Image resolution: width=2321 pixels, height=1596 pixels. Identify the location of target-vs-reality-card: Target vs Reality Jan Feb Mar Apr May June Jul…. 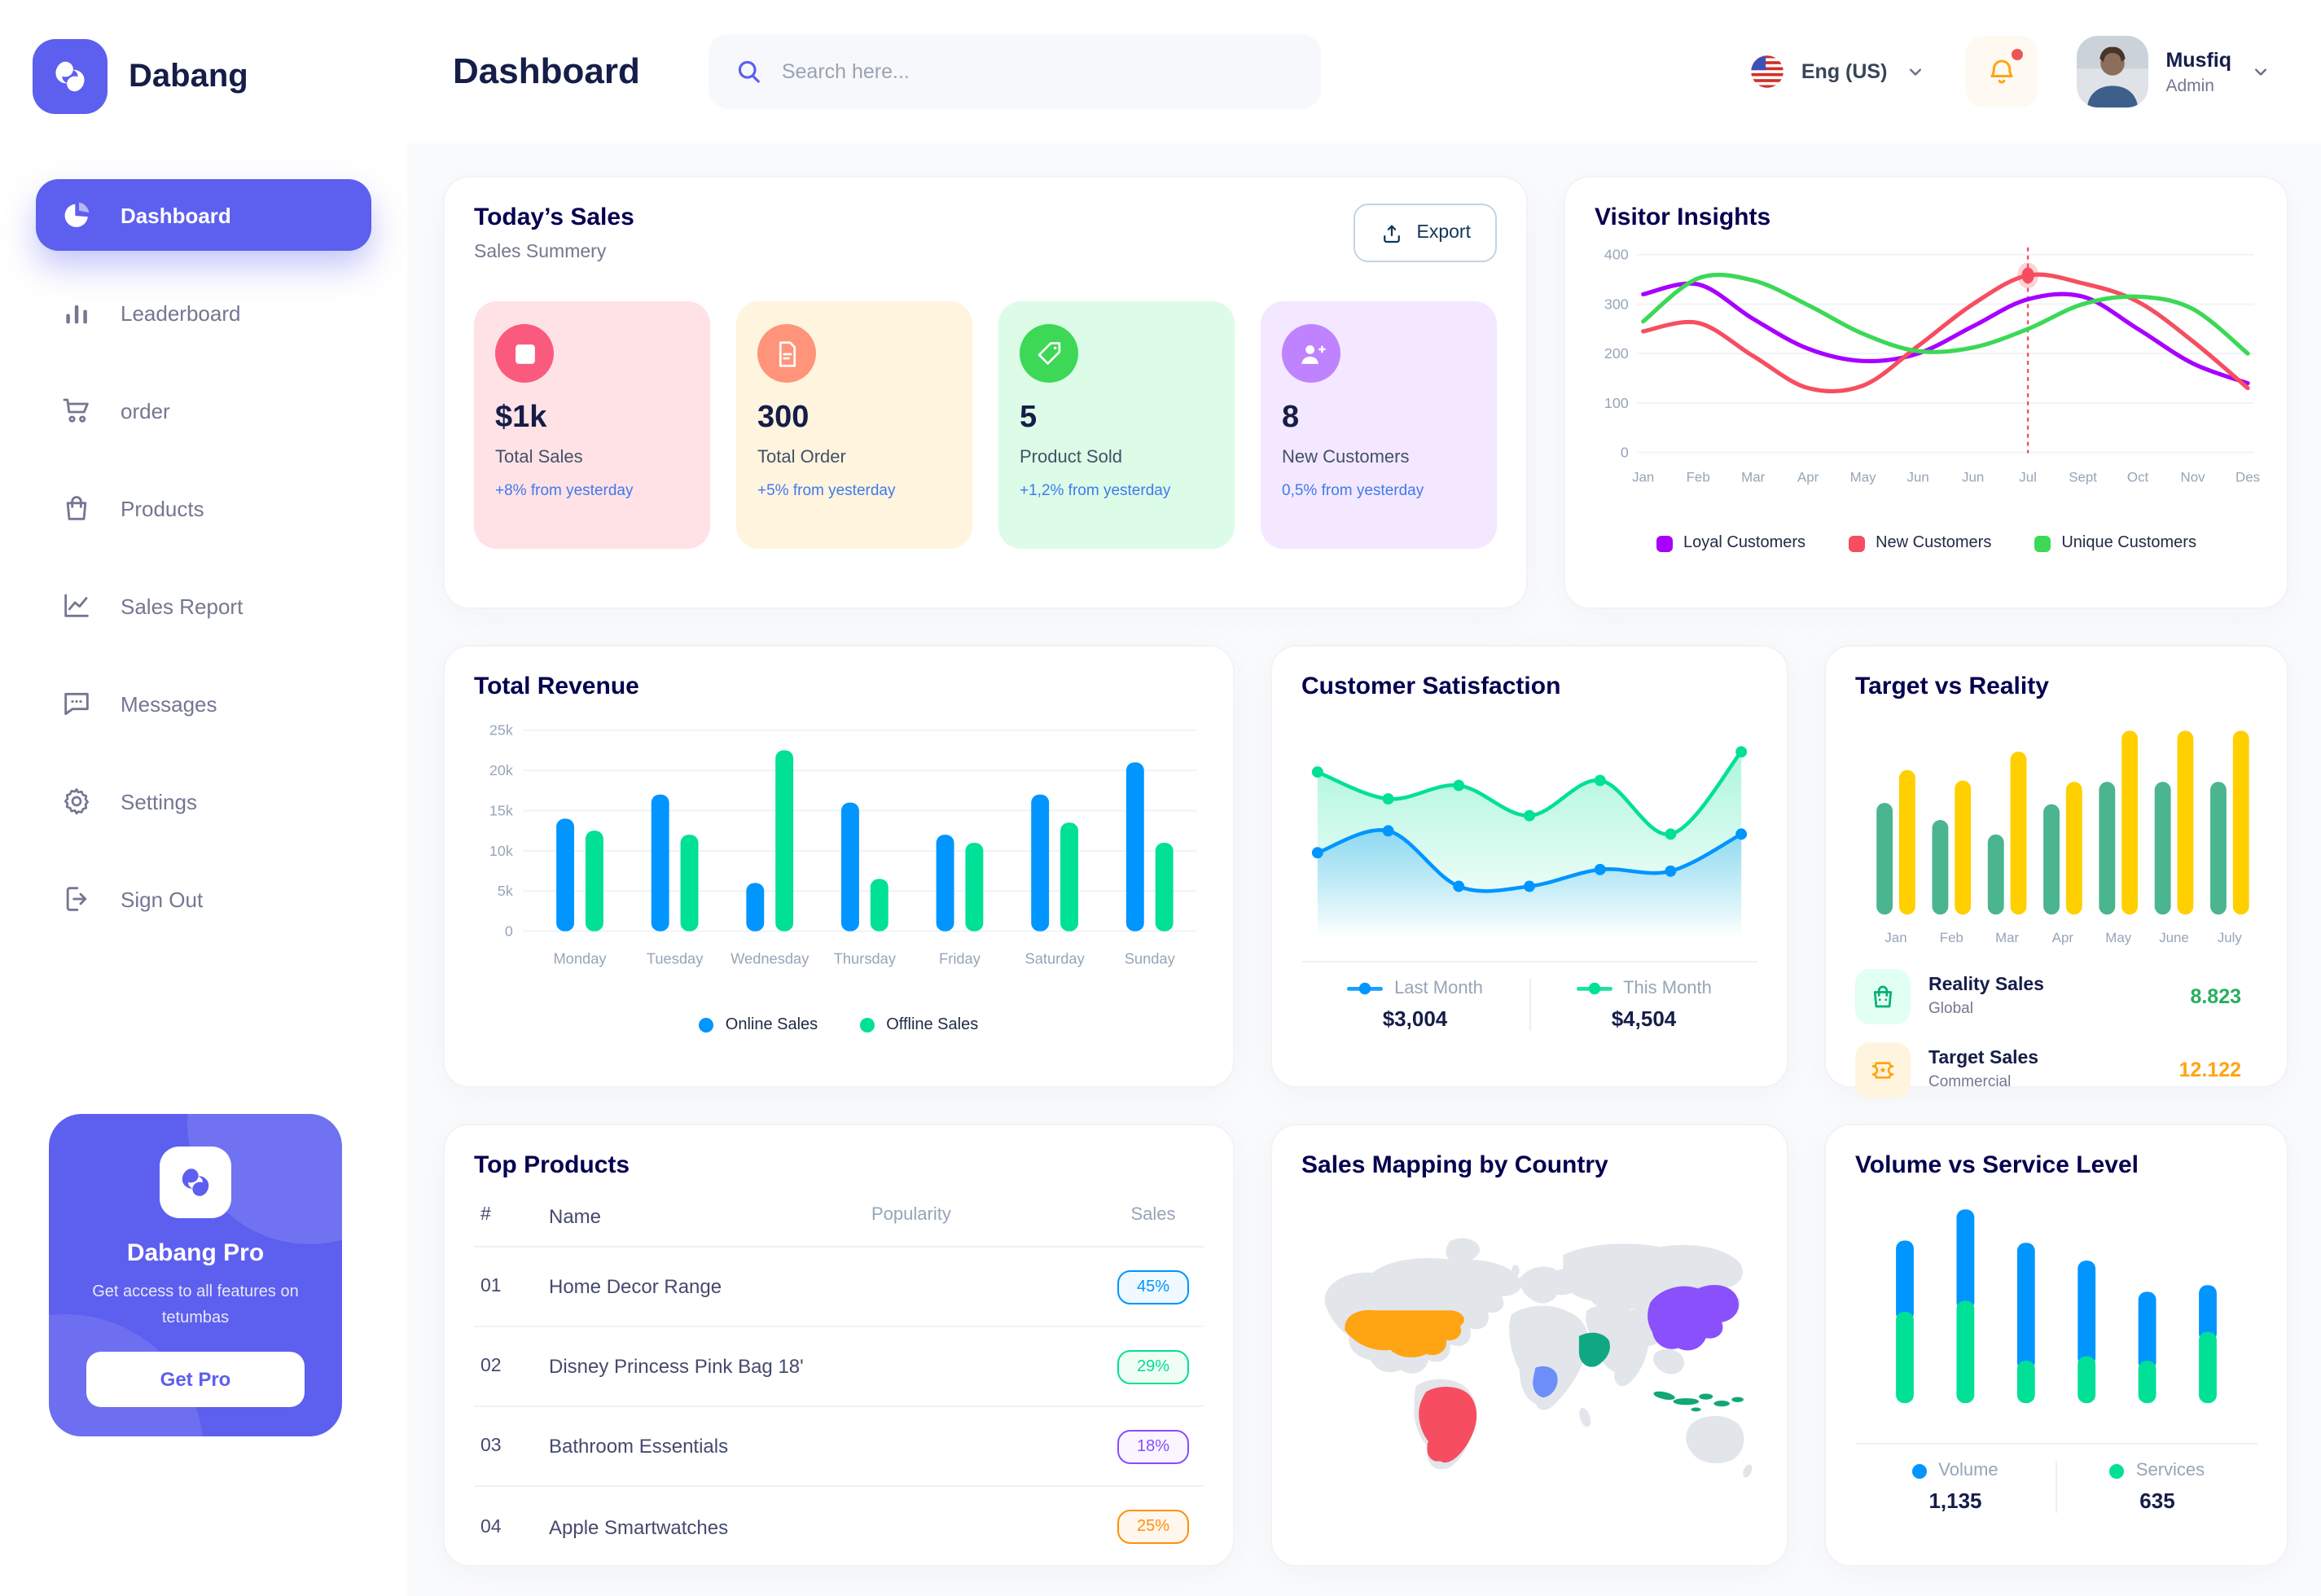
(2056, 871).